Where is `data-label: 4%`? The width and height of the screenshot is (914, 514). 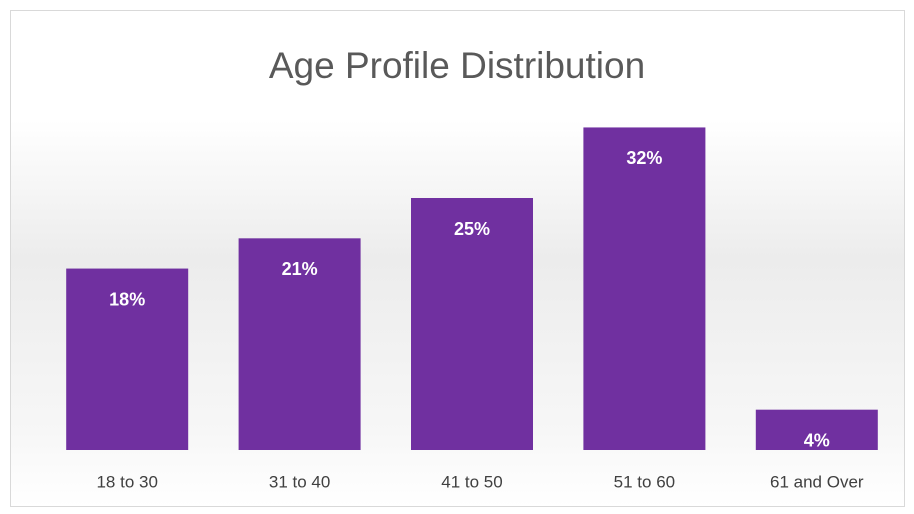
data-label: 4% is located at coordinates (817, 440).